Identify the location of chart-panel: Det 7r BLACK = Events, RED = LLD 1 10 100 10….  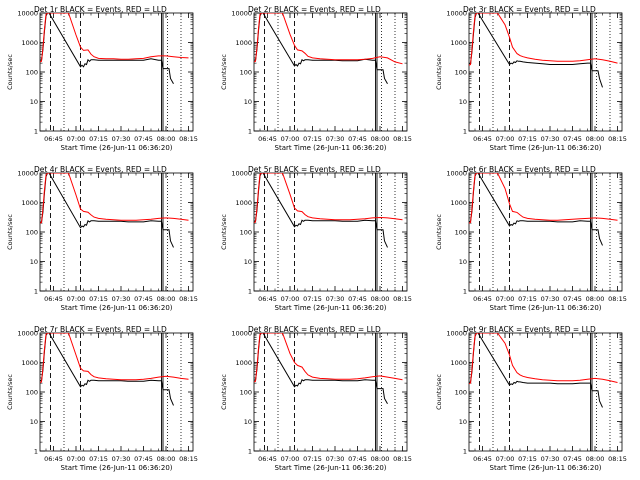
(102, 398).